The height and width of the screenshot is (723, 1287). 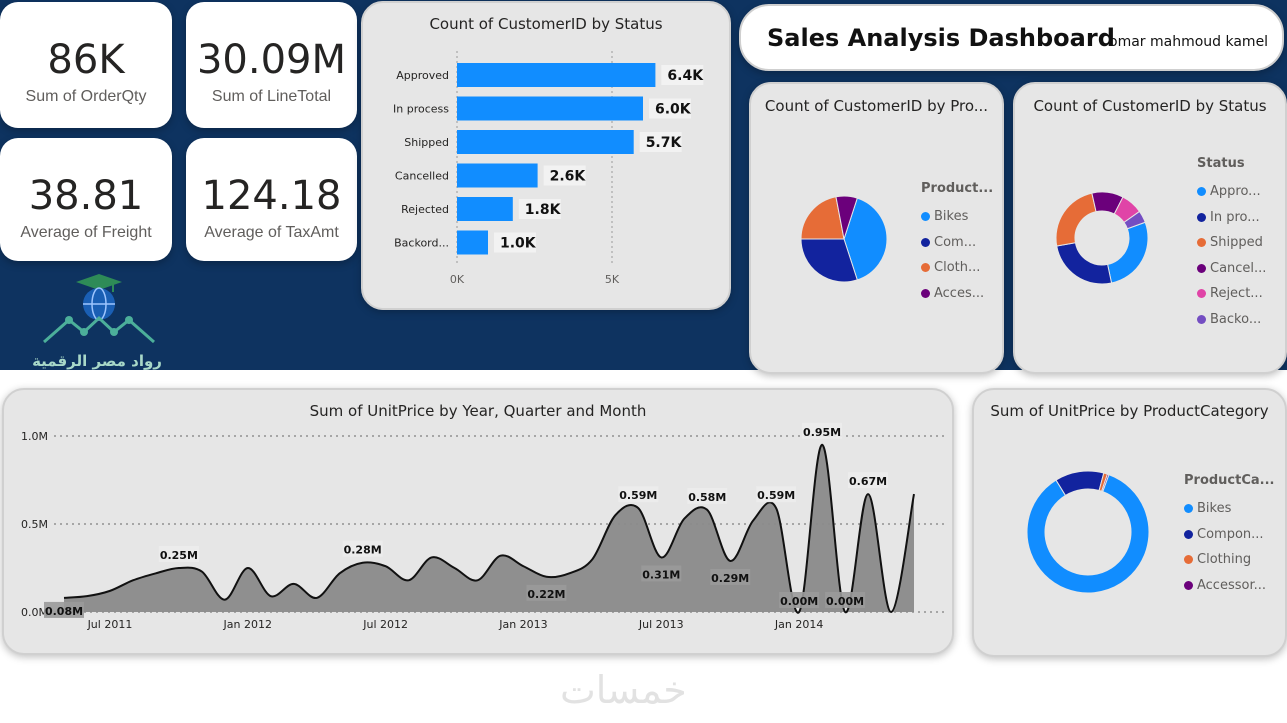 What do you see at coordinates (385, 624) in the screenshot?
I see `x-tick-label: Jul 2012` at bounding box center [385, 624].